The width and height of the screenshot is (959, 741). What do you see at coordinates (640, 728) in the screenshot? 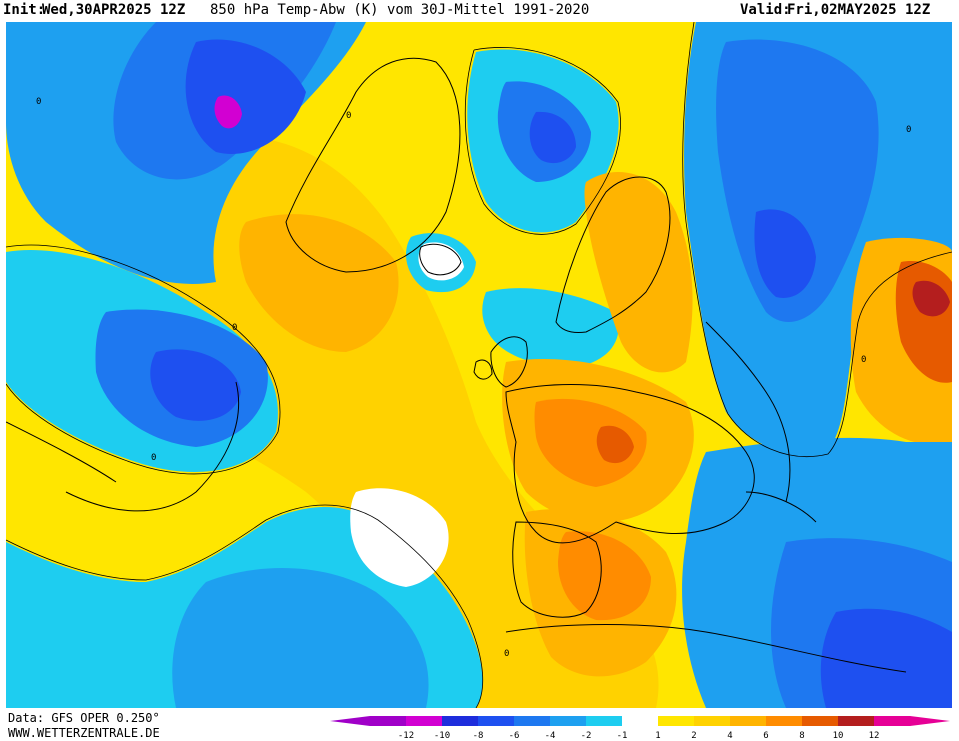
I see `color-scale-bar: -12 -10 -8 -6 -4 -2 -1 1 2 4 6 8 10 12` at bounding box center [640, 728].